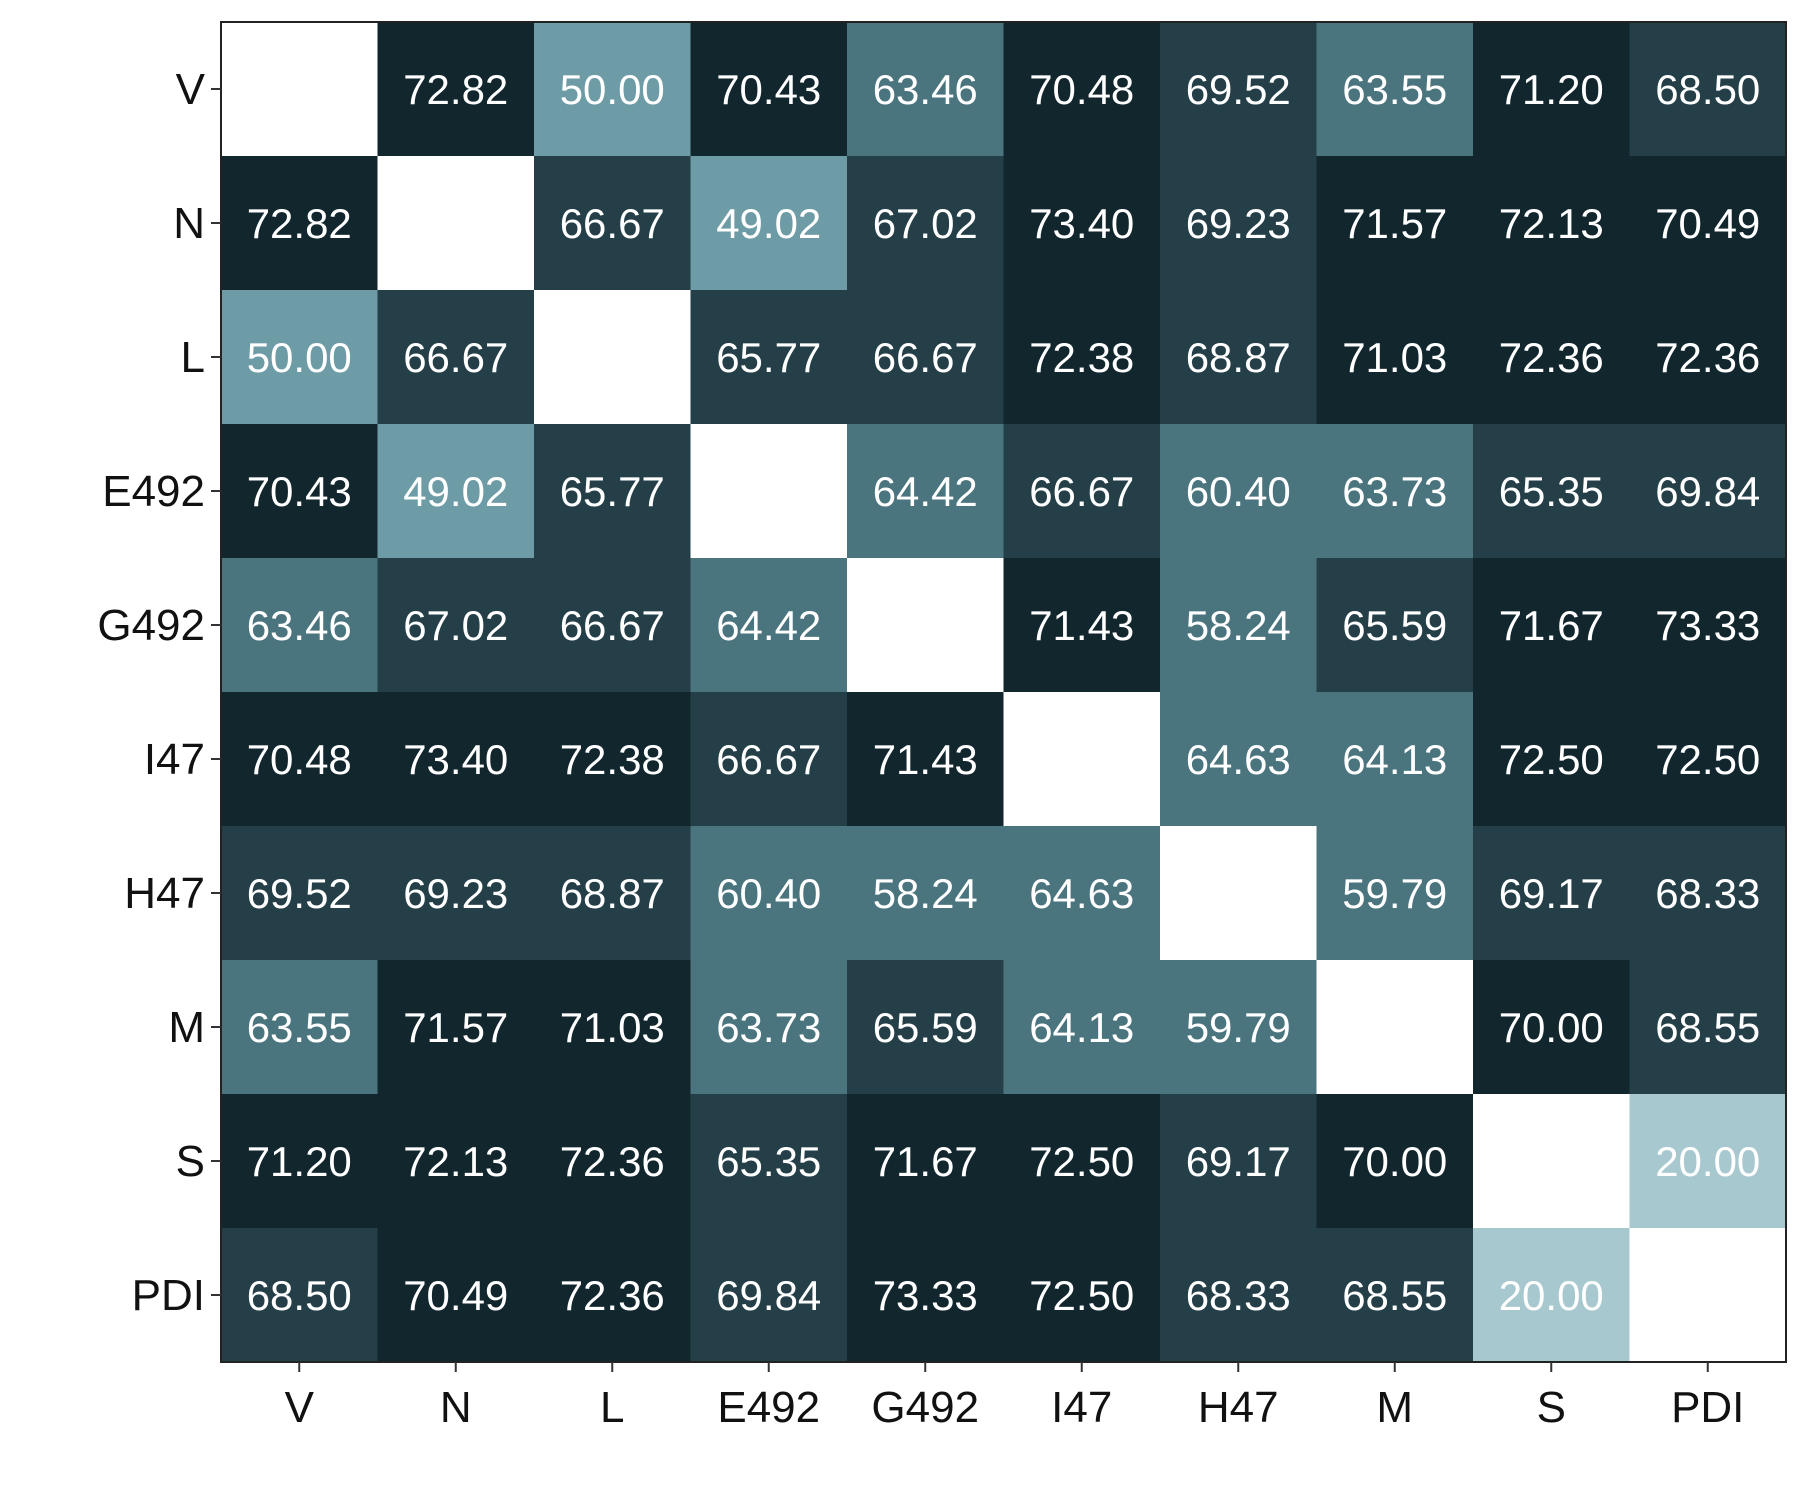  What do you see at coordinates (455, 89) in the screenshot?
I see `cell-value-label: 72.82` at bounding box center [455, 89].